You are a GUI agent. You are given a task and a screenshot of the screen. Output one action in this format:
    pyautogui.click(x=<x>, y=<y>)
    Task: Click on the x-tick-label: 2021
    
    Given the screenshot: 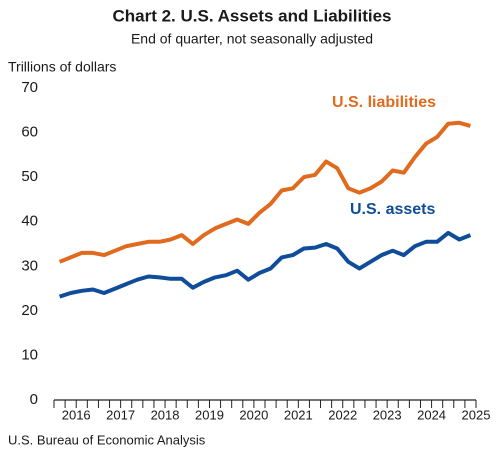 What is the action you would take?
    pyautogui.click(x=298, y=414)
    